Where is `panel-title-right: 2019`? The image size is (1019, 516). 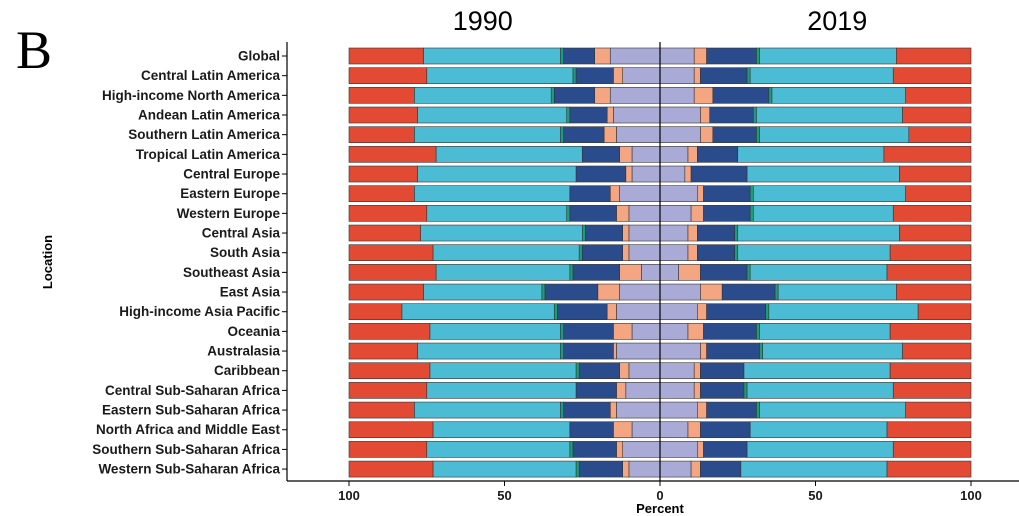
panel-title-right: 2019 is located at coordinates (837, 21).